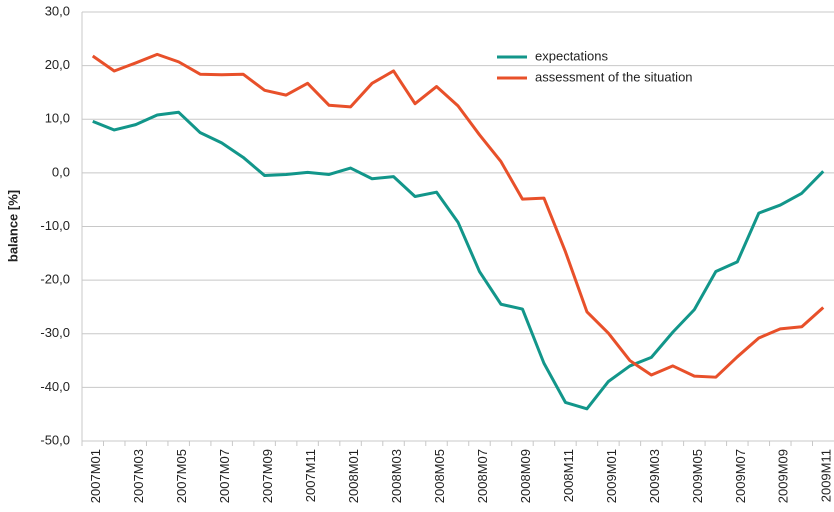 This screenshot has width=834, height=512. Describe the element at coordinates (55, 386) in the screenshot. I see `y-tick-label: -40,0` at that location.